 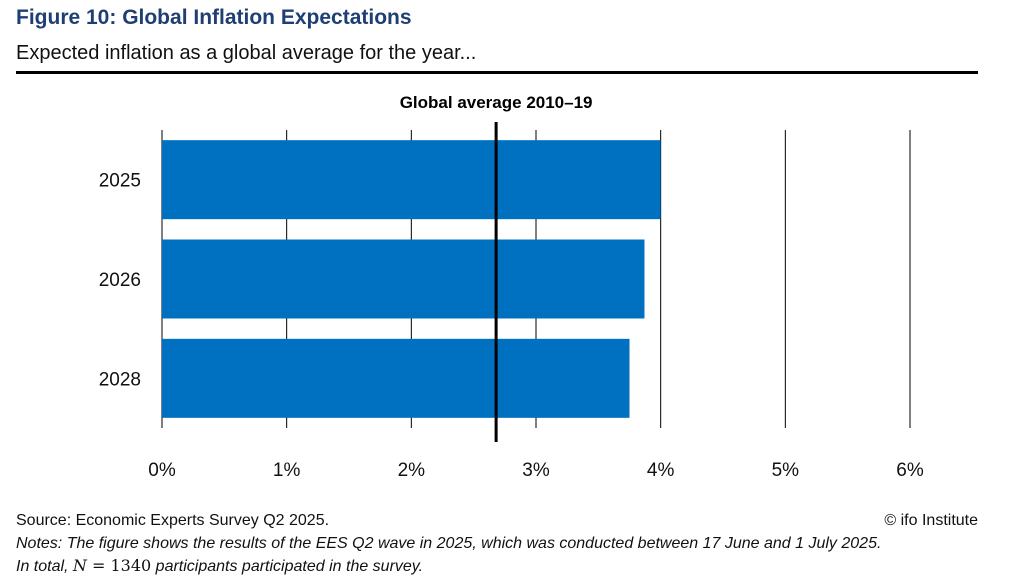 I want to click on x-tick-label: 1%, so click(x=287, y=470).